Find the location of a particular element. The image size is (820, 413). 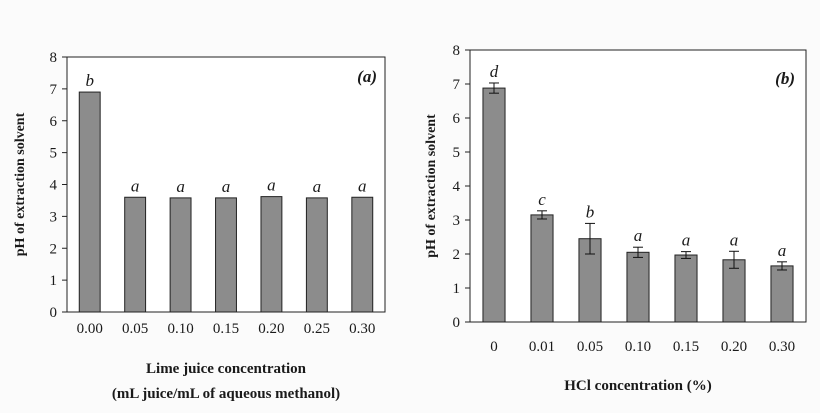

x-tick-label: 0.25 is located at coordinates (317, 329).